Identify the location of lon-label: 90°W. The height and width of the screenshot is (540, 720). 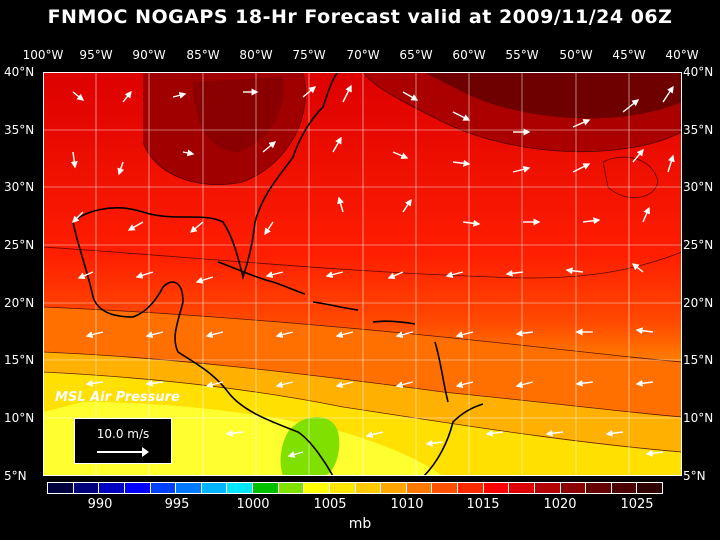
(149, 55).